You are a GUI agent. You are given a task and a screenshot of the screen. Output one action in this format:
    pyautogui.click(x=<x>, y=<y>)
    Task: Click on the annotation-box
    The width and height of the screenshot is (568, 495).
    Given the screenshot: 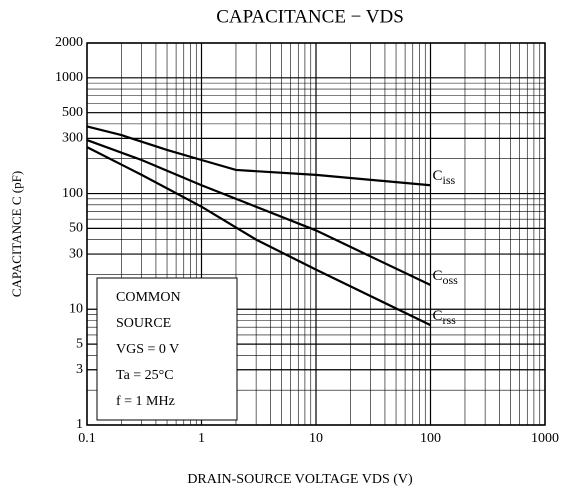 What is the action you would take?
    pyautogui.click(x=167, y=349)
    